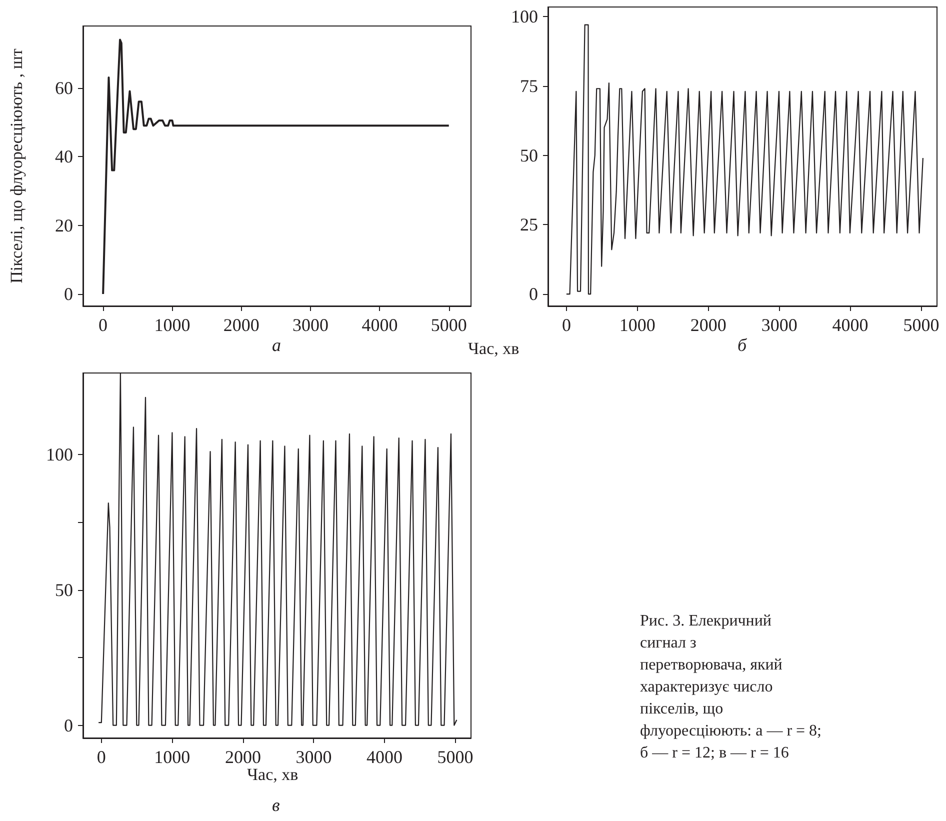 This screenshot has width=946, height=821. What do you see at coordinates (733, 687) in the screenshot?
I see `text: Рис. 3. Елекричний сигнал з перетворювача, який характеризує число пікселів, що флуоресціюють: а — r = 8; б — r = 12; в — r = 16` at bounding box center [733, 687].